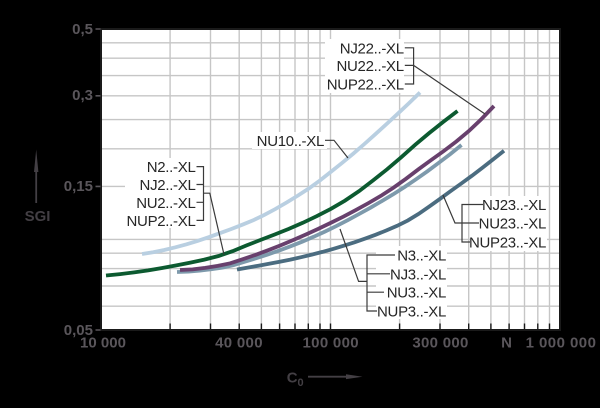 Image resolution: width=600 pixels, height=408 pixels. What do you see at coordinates (78, 186) in the screenshot?
I see `svg-text: 0,15` at bounding box center [78, 186].